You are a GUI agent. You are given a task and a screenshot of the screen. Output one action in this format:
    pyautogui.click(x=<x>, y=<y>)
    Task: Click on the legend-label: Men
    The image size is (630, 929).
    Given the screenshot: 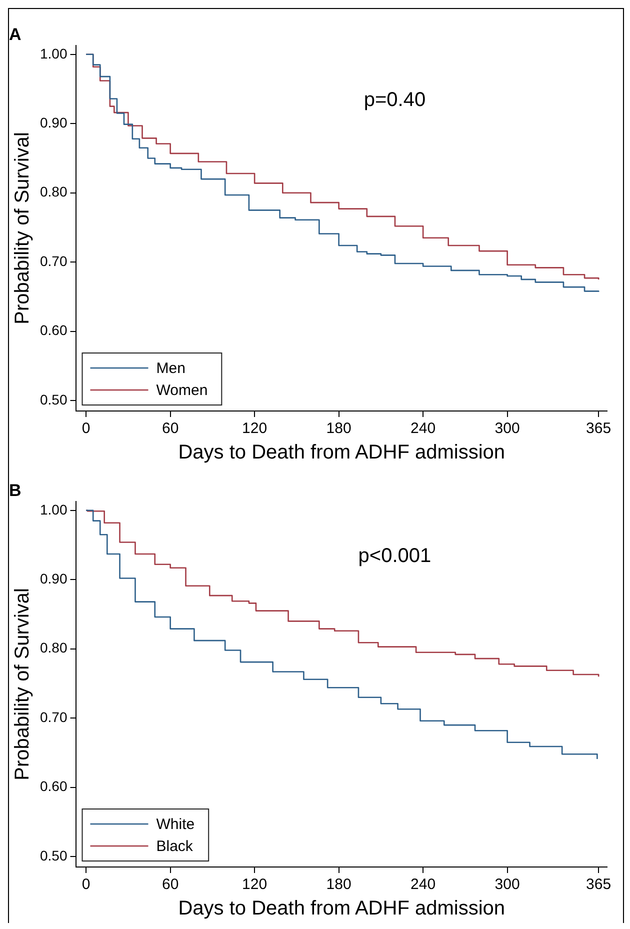 What is the action you would take?
    pyautogui.click(x=171, y=369)
    